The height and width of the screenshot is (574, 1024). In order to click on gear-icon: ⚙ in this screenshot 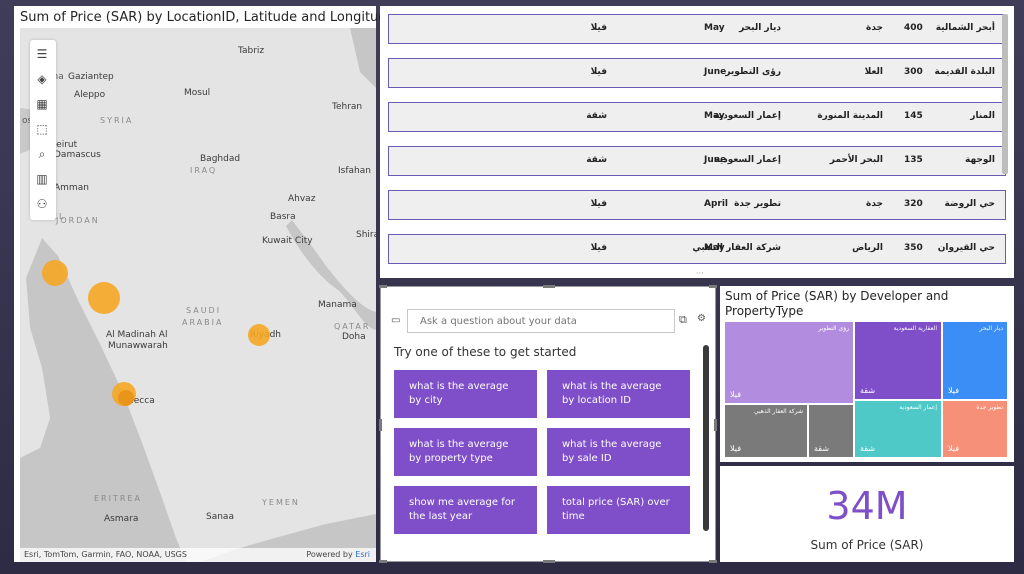, I will do `click(701, 318)`.